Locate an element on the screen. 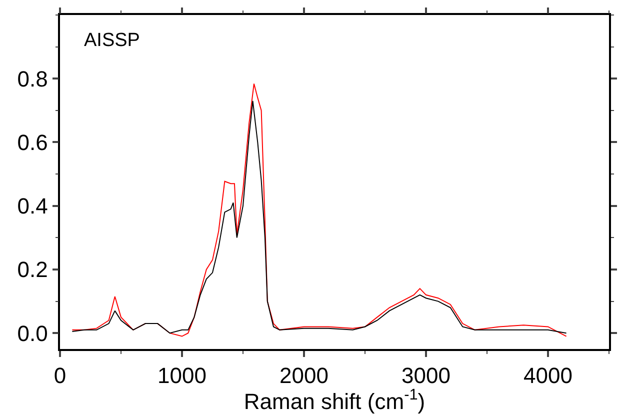  x-tick-label: 2000 is located at coordinates (304, 375).